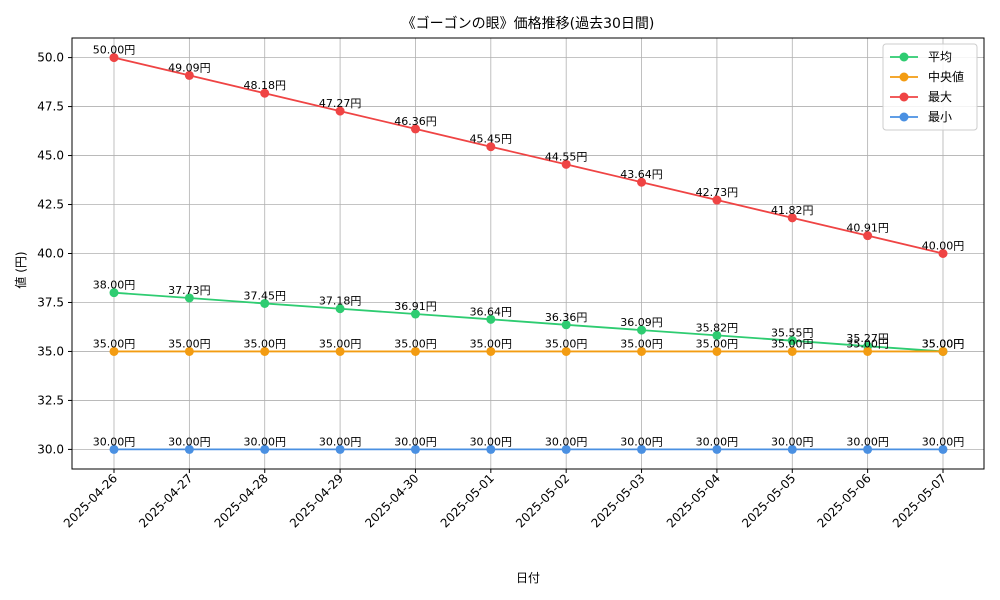 This screenshot has height=600, width=1000. Describe the element at coordinates (189, 67) in the screenshot. I see `data-label: 49.09円` at that location.